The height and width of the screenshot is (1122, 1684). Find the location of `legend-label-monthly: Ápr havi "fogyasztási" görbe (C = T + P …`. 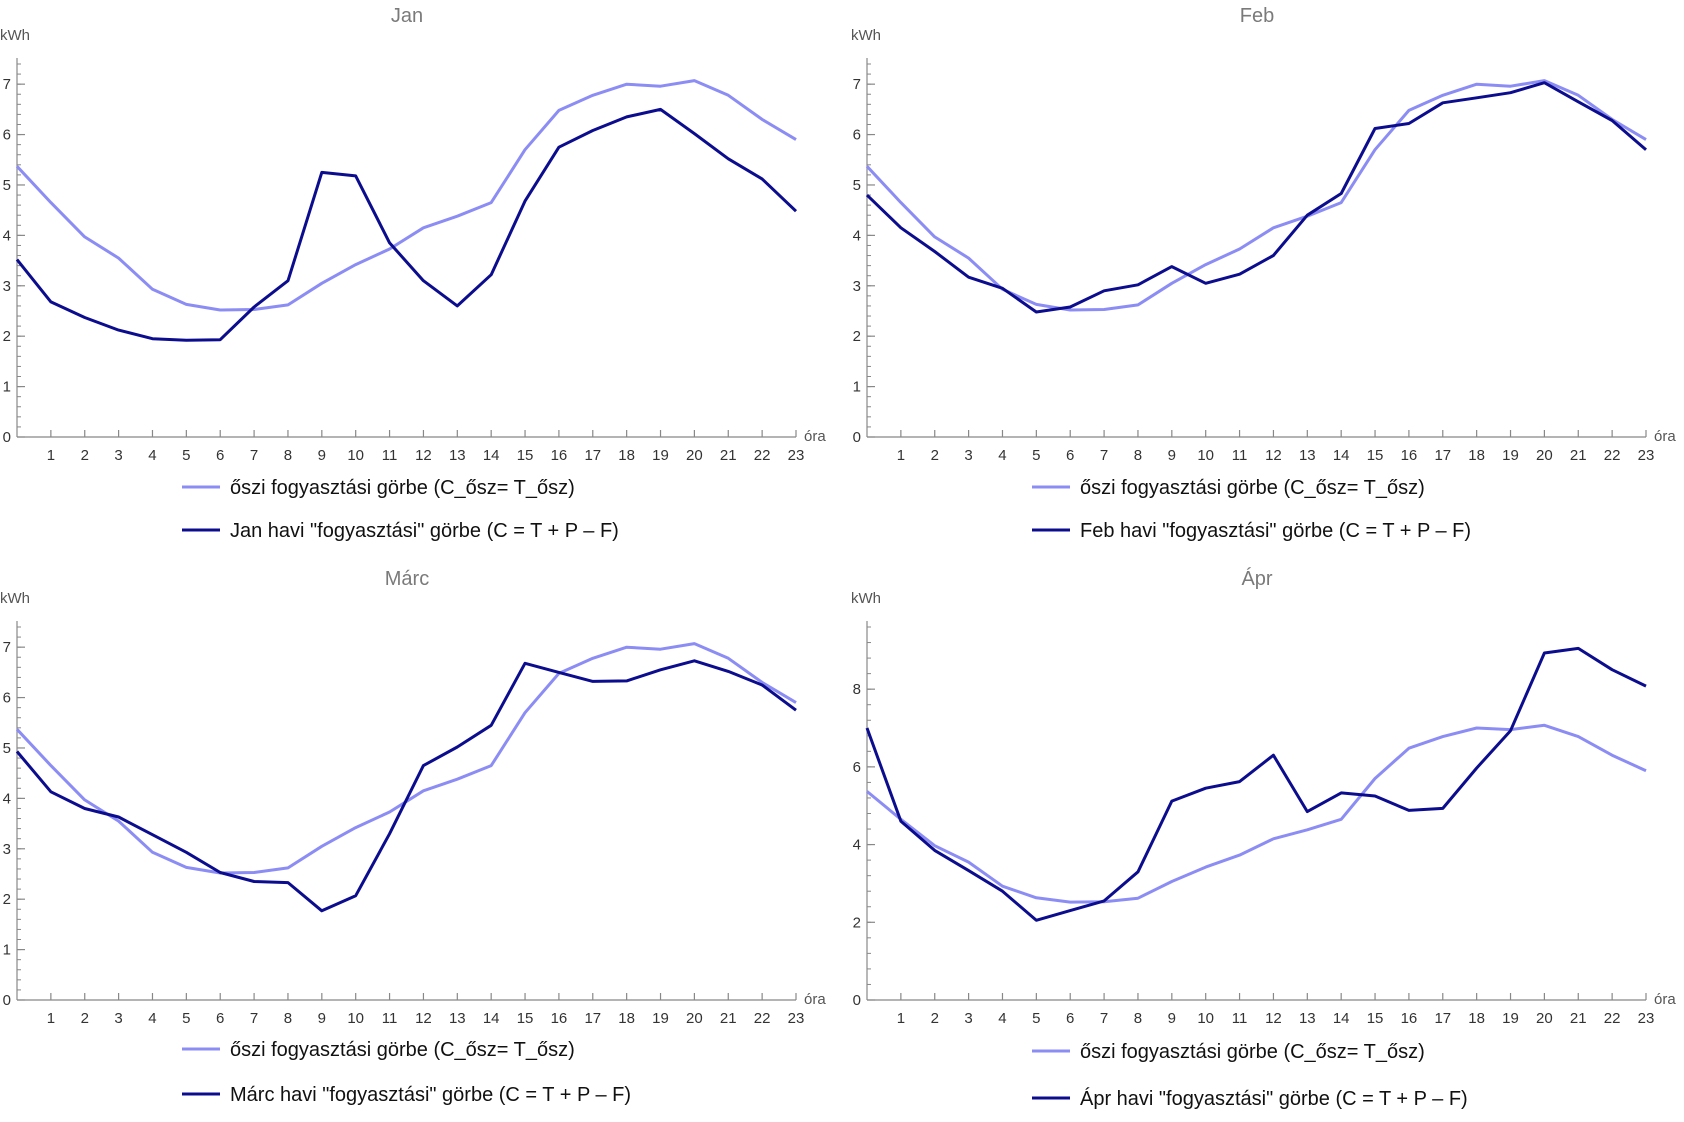

legend-label-monthly: Ápr havi "fogyasztási" görbe (C = T + P … is located at coordinates (1274, 1098).